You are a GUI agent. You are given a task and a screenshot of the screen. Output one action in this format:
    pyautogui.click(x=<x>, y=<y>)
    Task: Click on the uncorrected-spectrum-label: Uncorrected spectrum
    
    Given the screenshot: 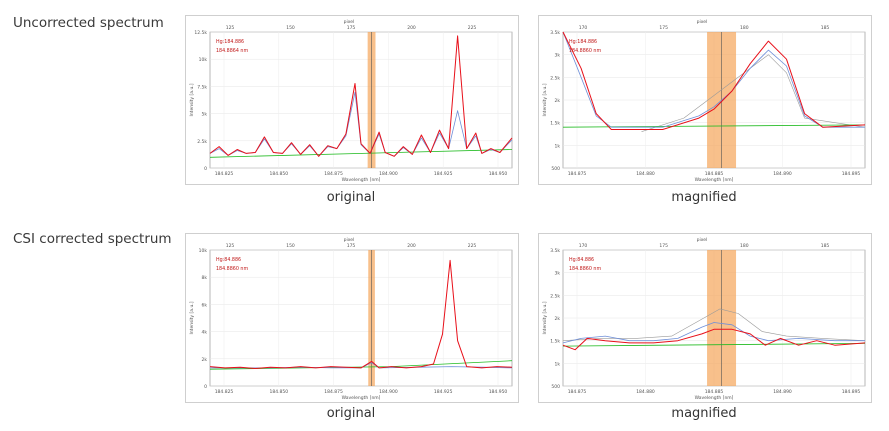 What is the action you would take?
    pyautogui.click(x=88, y=23)
    